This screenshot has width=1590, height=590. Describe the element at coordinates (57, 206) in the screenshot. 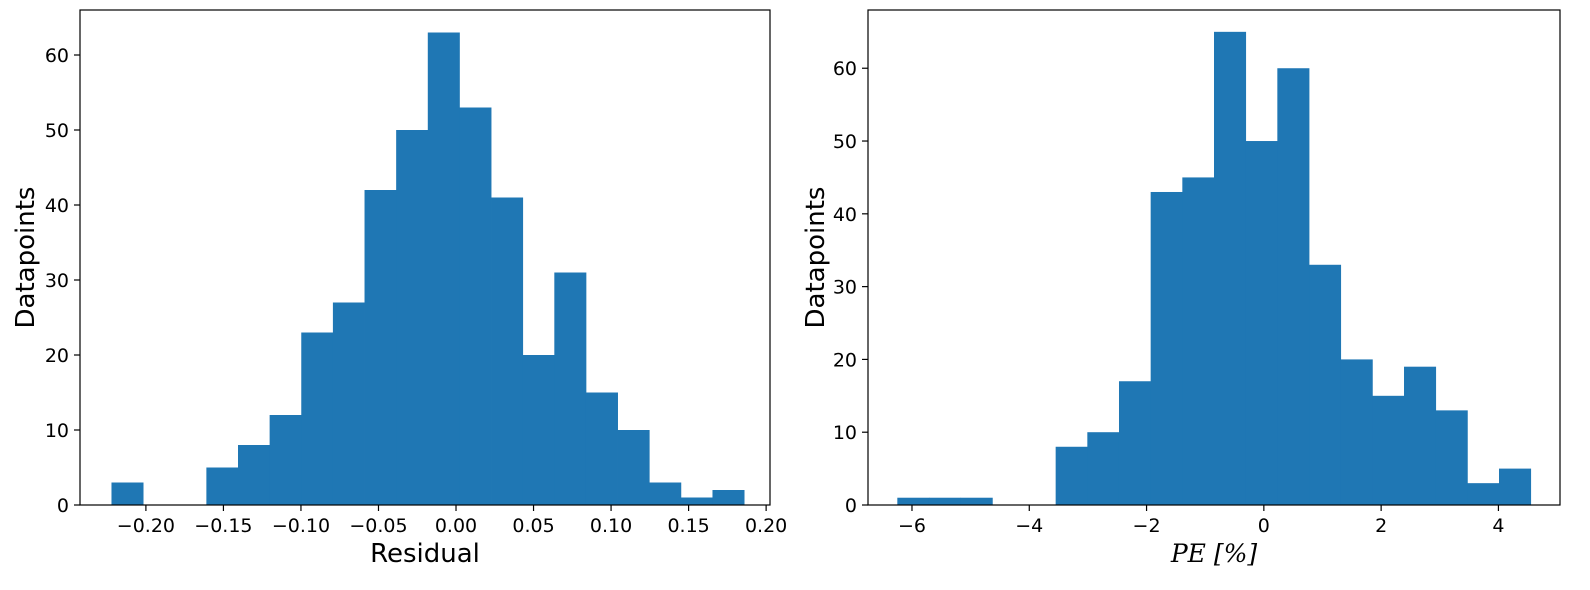

I see `residual-y-tick-label-4: 40` at that location.